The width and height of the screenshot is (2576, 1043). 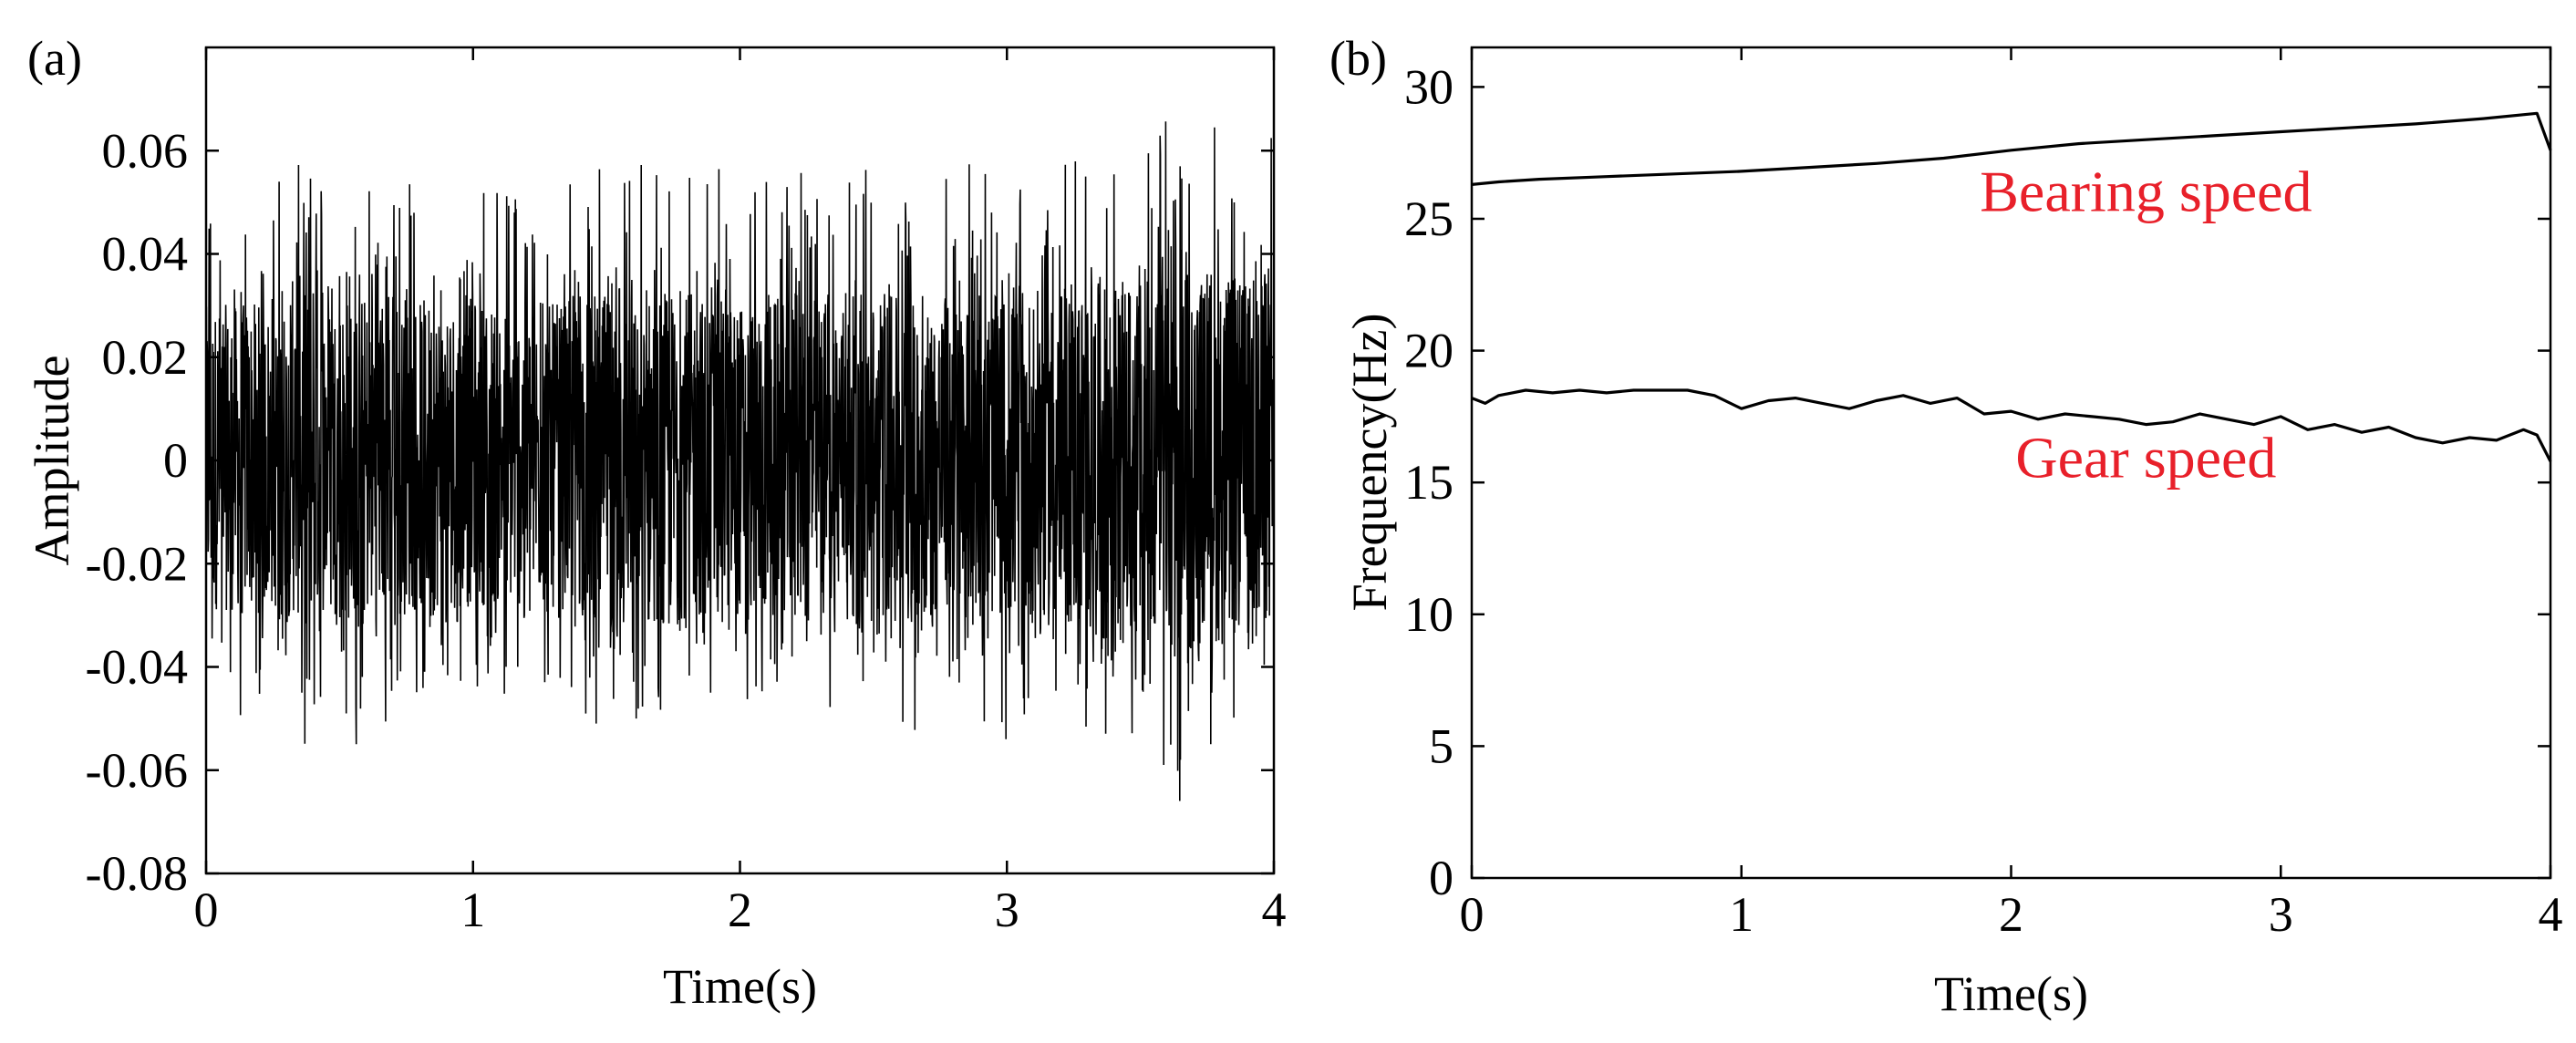 What do you see at coordinates (1274, 910) in the screenshot?
I see `panel-a-x-tick-label: 4` at bounding box center [1274, 910].